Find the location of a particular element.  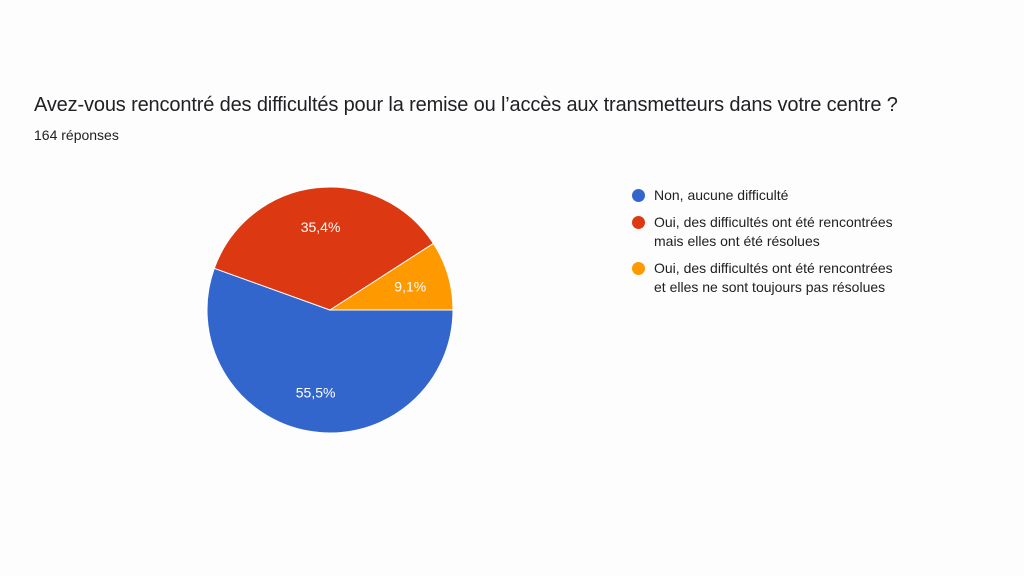

legend-item-1: Non, aucune difficulté is located at coordinates (802, 196).